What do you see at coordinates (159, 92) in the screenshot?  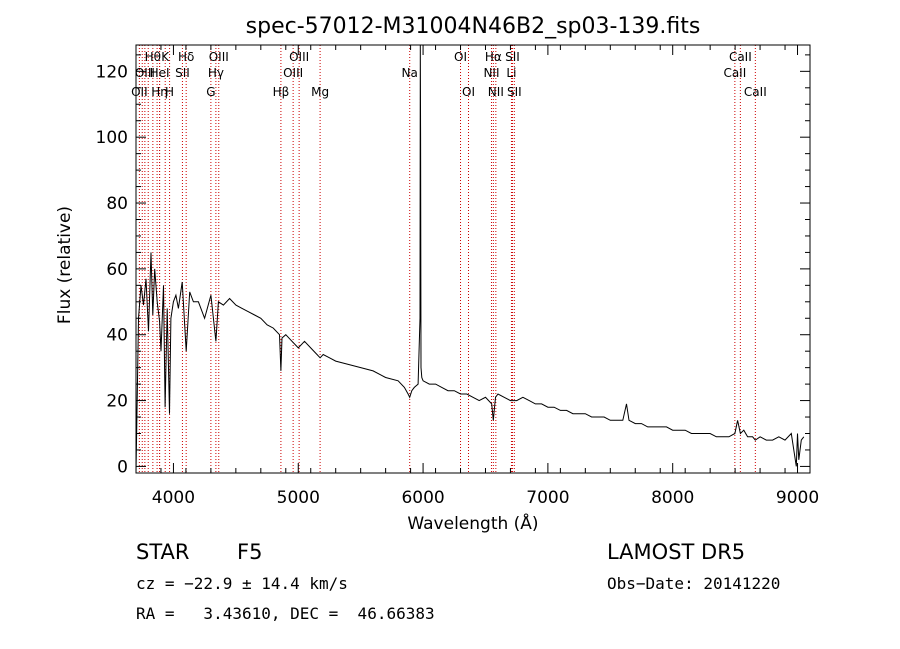 I see `marker-label: Hη` at bounding box center [159, 92].